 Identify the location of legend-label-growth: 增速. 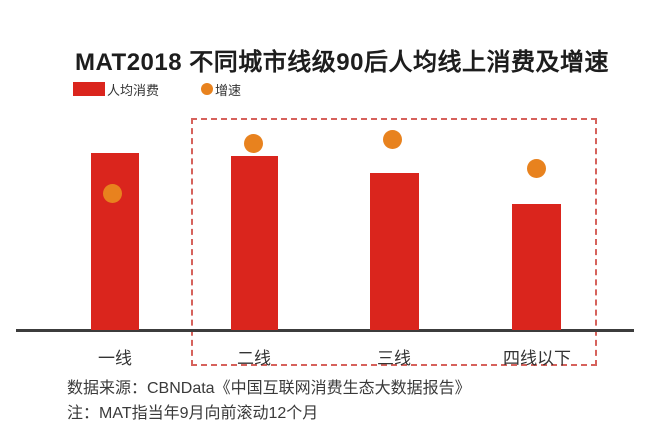
(228, 90).